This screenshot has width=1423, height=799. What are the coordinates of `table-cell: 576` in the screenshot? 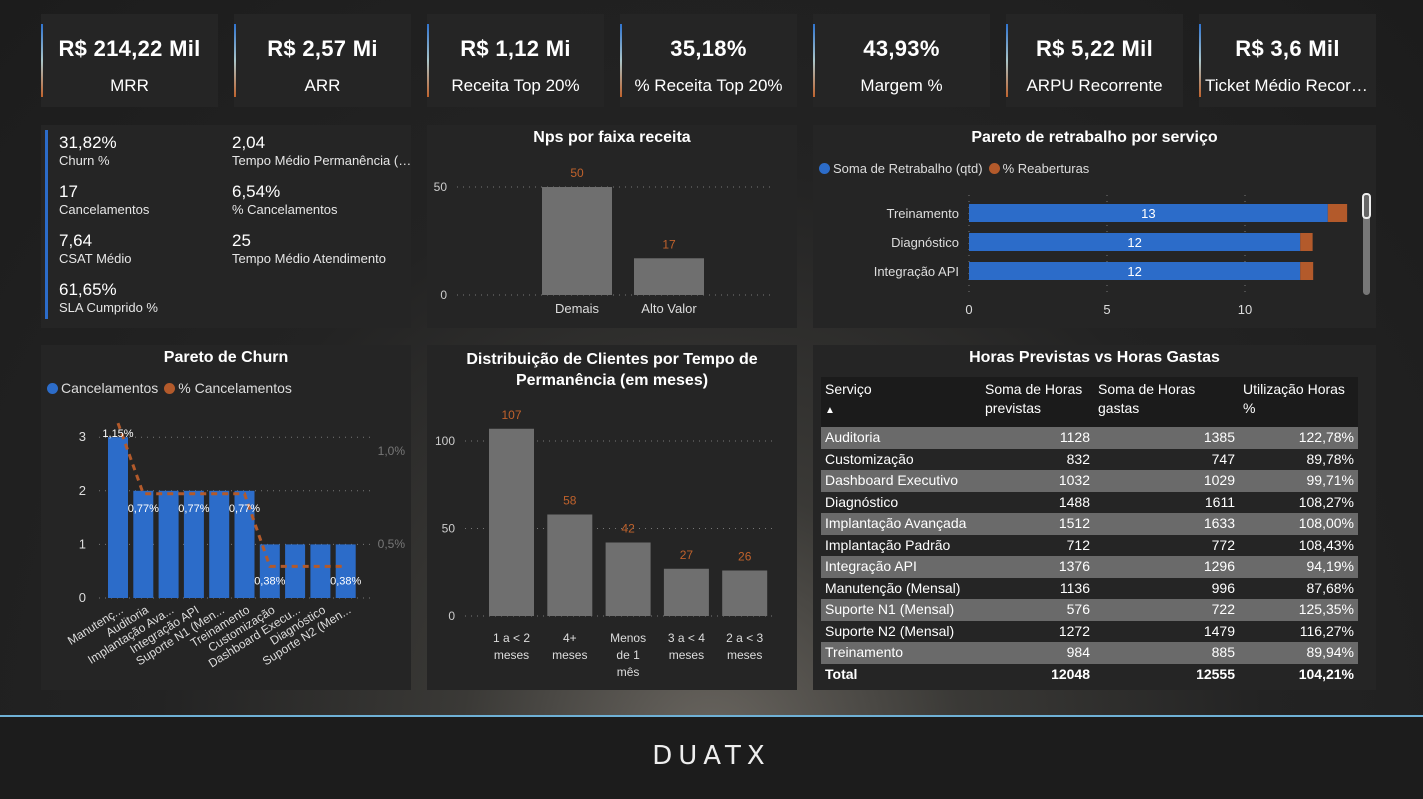 It's located at (1037, 610).